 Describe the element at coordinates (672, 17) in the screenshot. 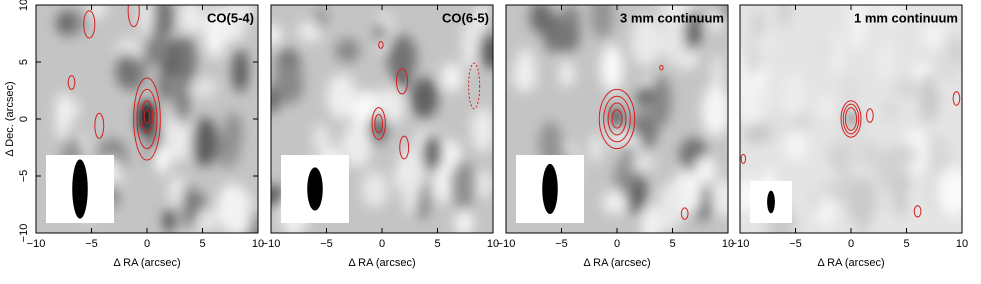

I see `panel-title: 3 mm continuum` at that location.